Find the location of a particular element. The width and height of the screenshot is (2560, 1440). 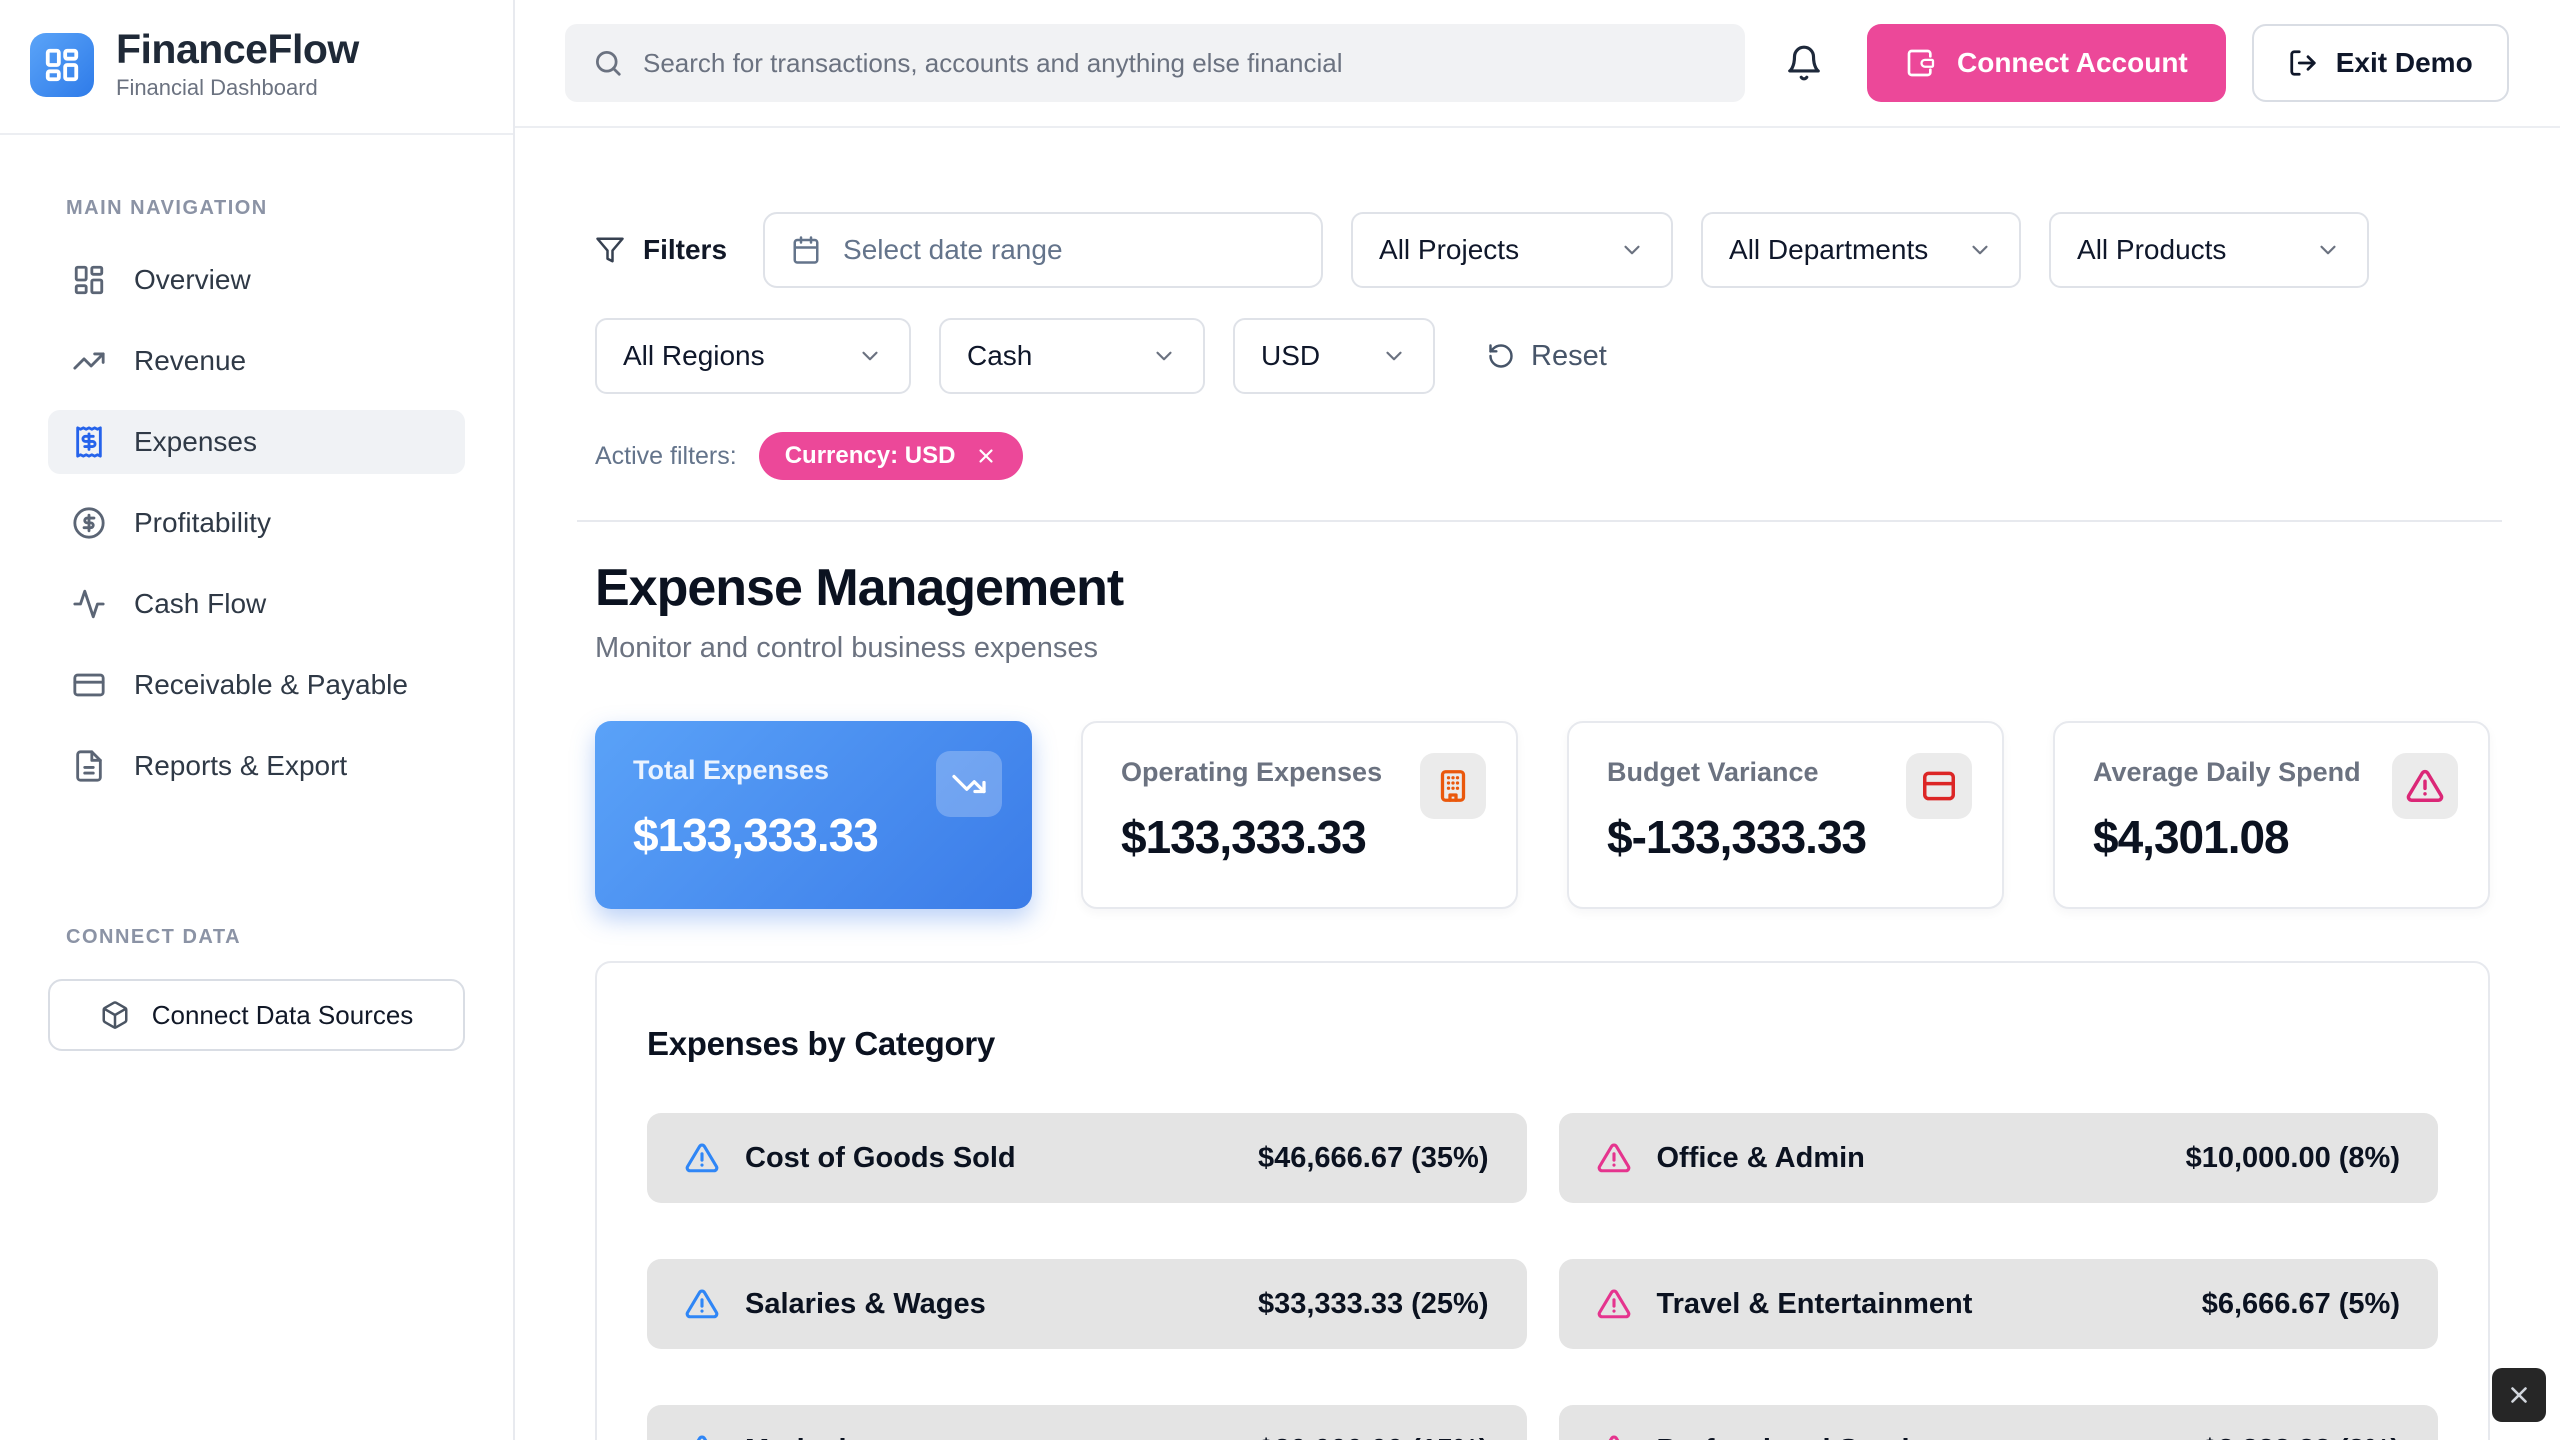

category-label: Travel & Entertainment is located at coordinates (1814, 1303).